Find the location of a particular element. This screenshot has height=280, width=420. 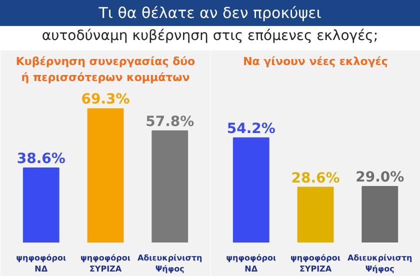

data-label: 54.2% is located at coordinates (251, 128).